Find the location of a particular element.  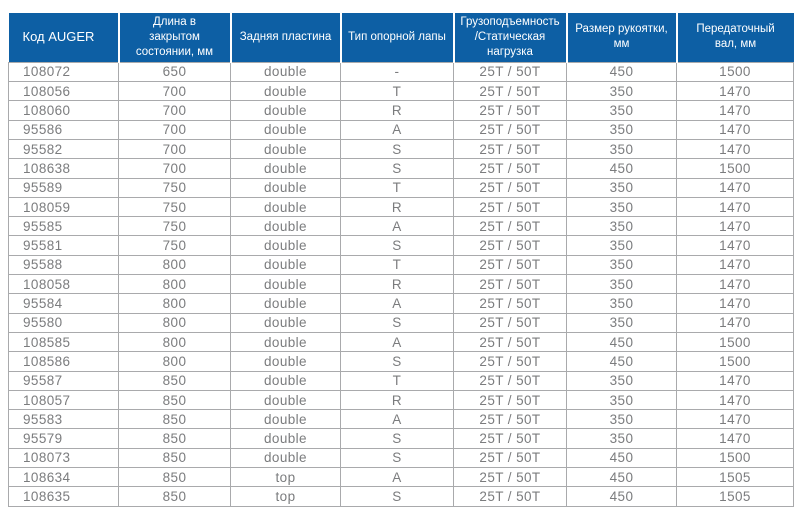

table-row: 95588 800 double T 25T / 50T 350 1470 is located at coordinates (401, 265).